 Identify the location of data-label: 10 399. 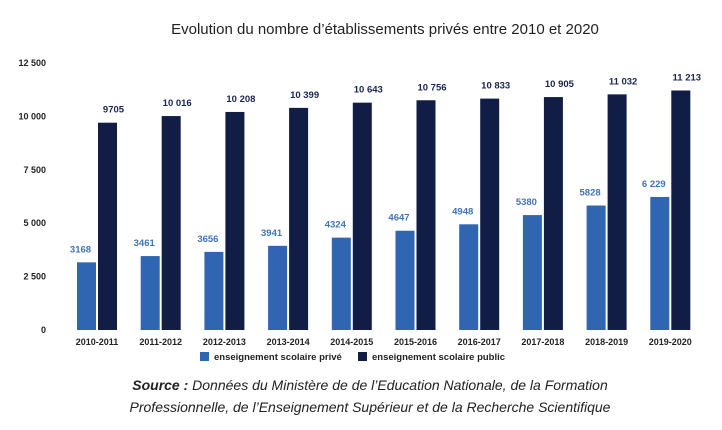
(304, 95).